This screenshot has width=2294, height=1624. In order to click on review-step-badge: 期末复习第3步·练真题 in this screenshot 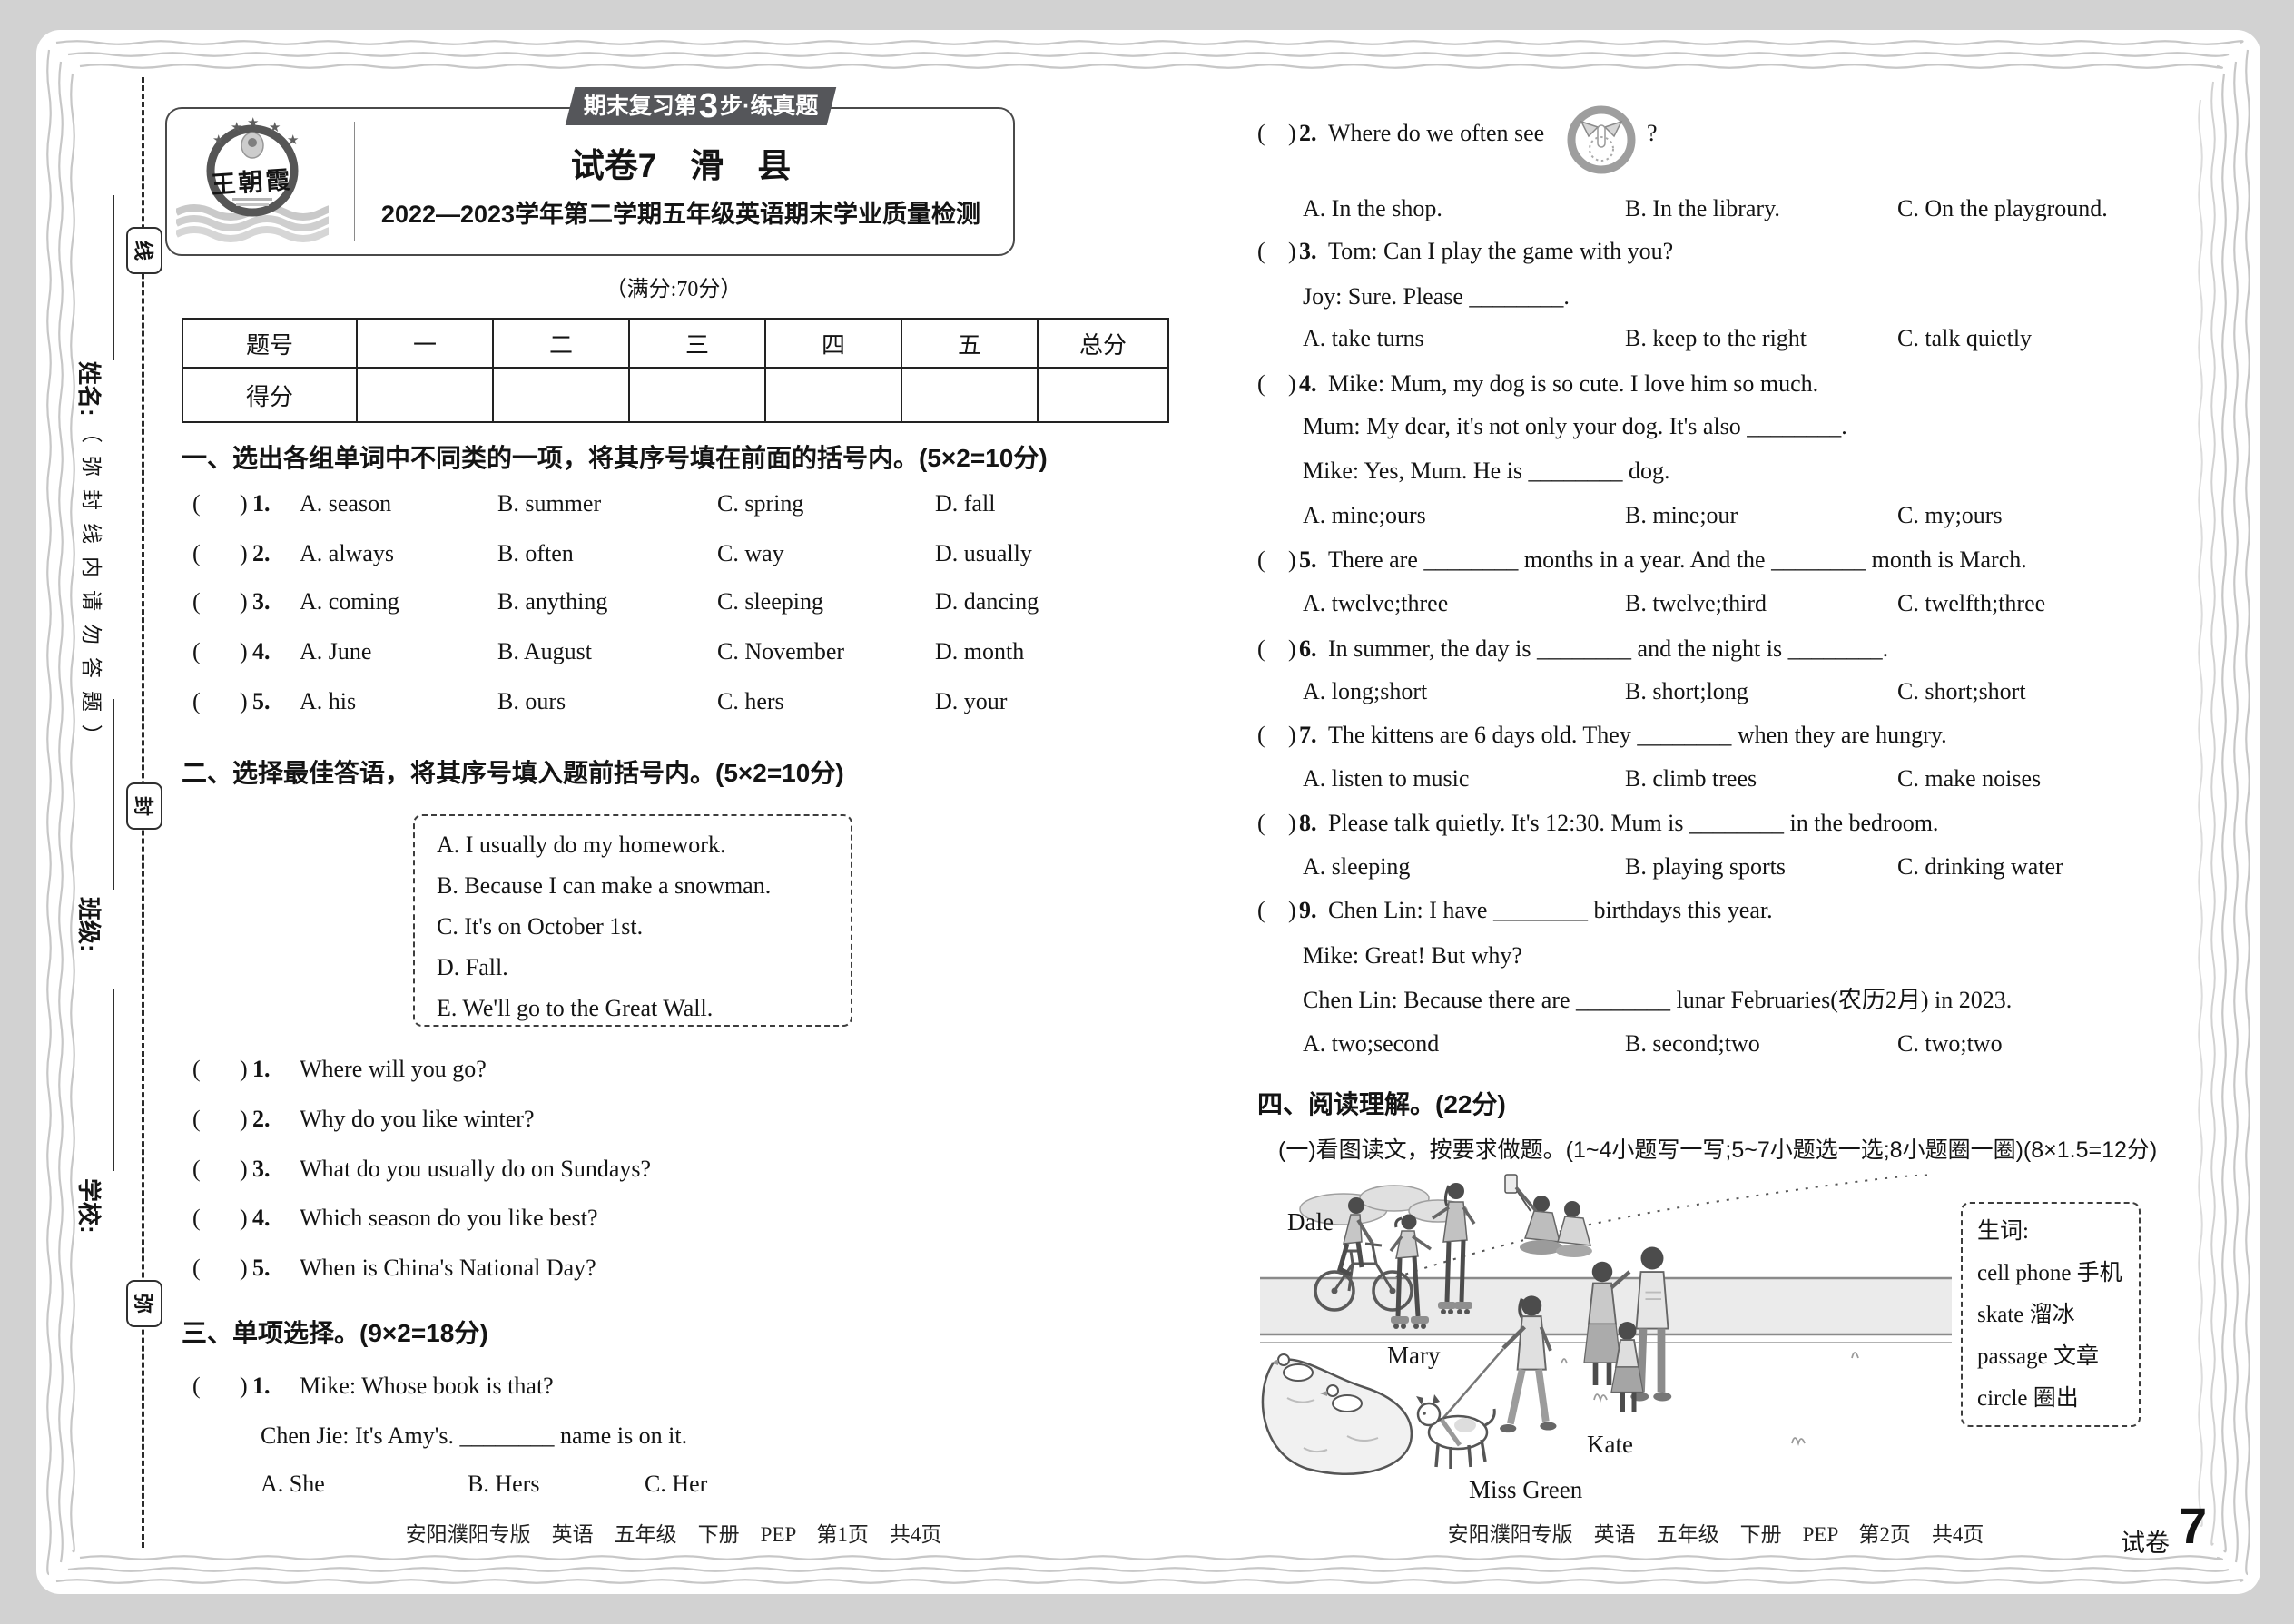, I will do `click(701, 105)`.